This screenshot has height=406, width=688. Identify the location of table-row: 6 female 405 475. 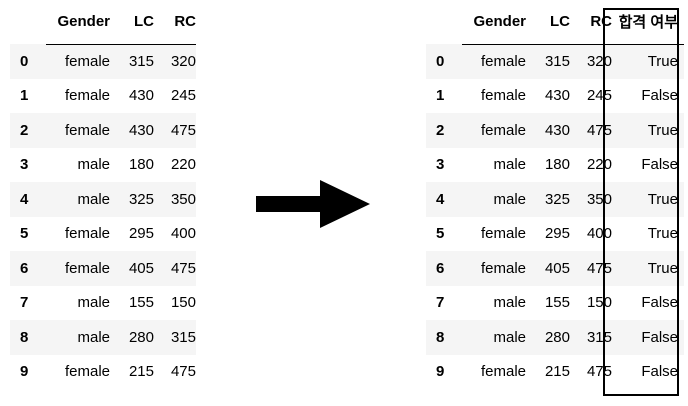
(103, 268).